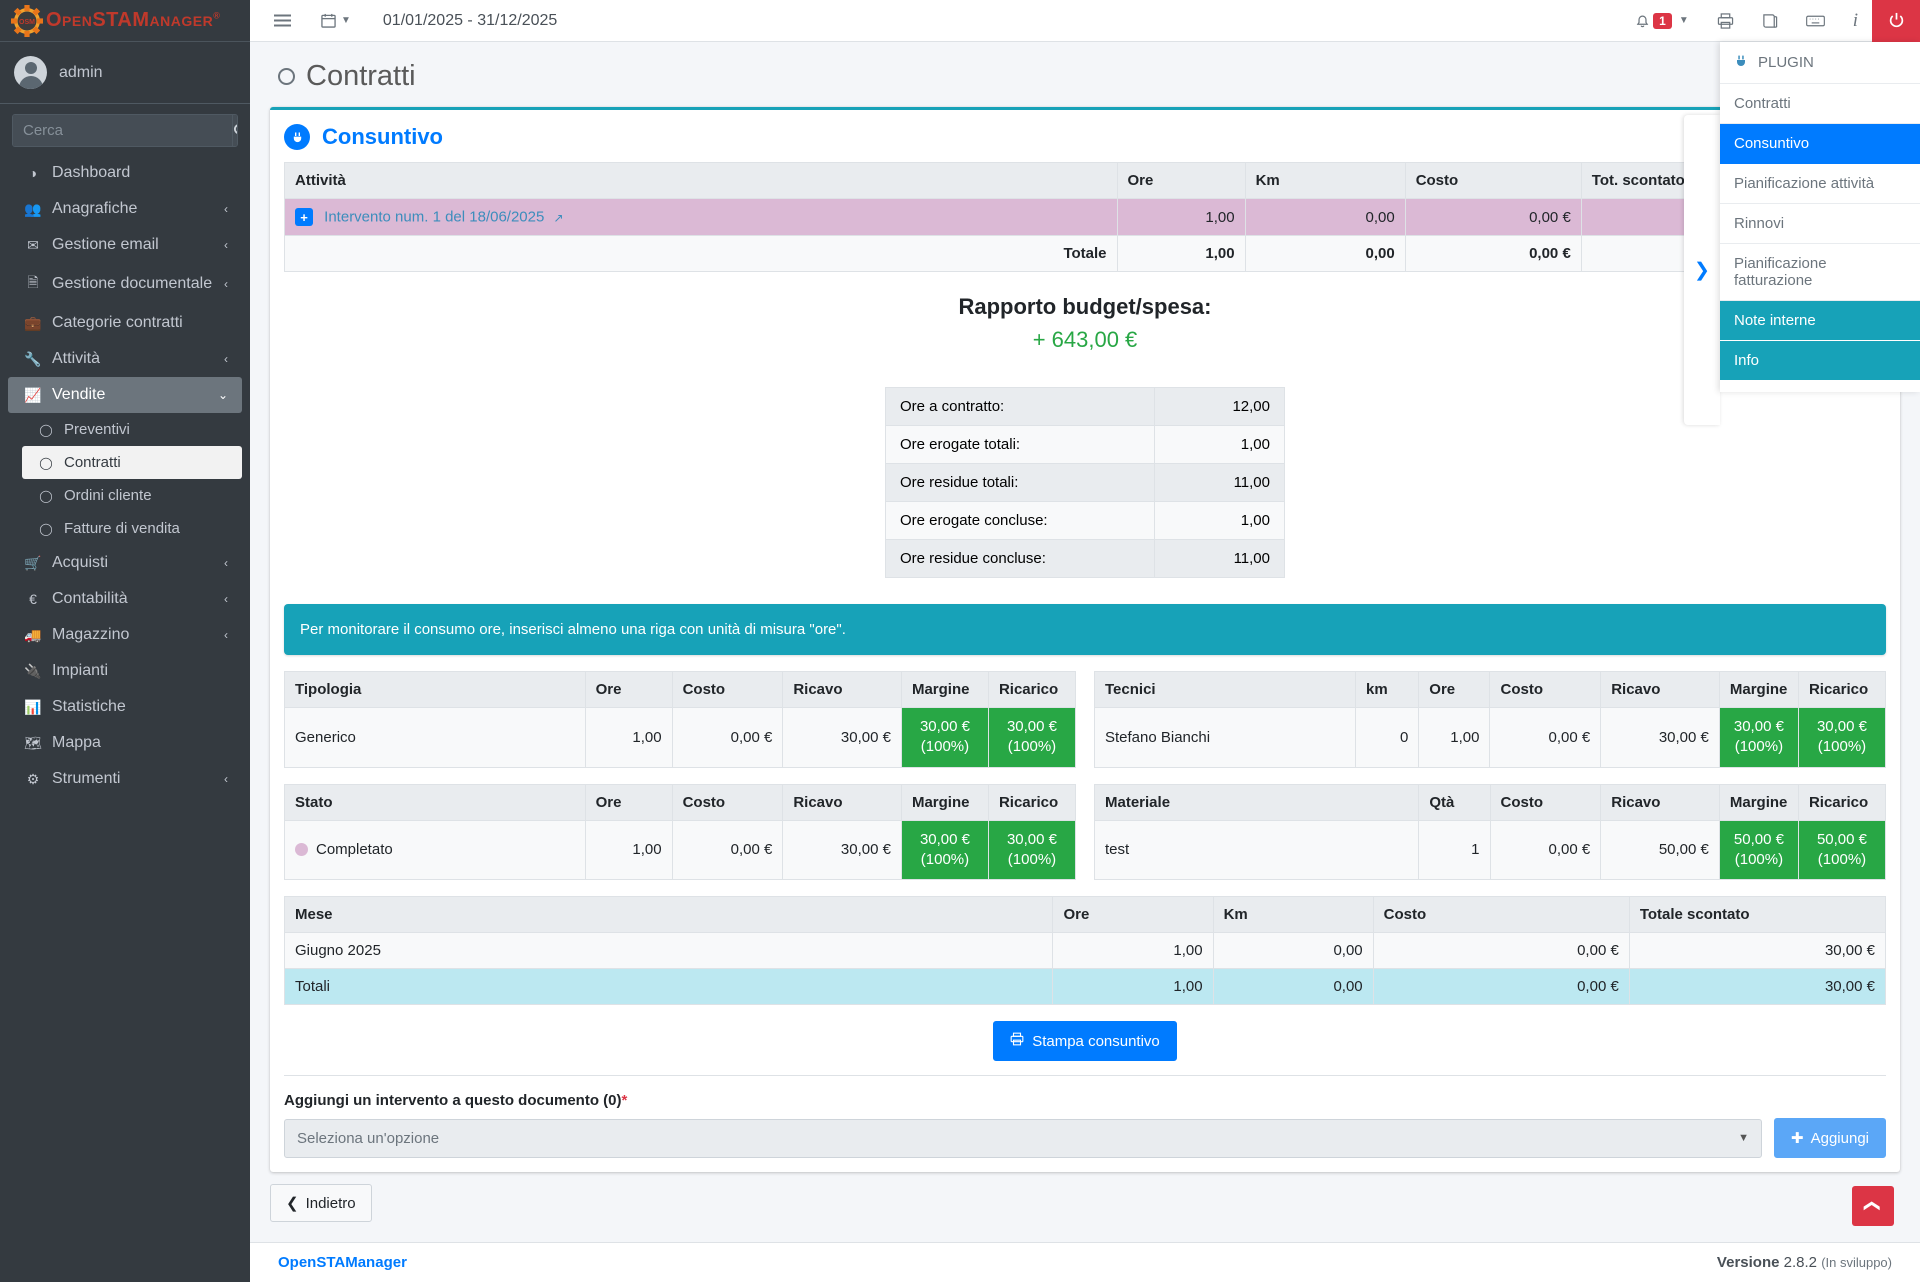  I want to click on svg-text: OSM, so click(27, 22).